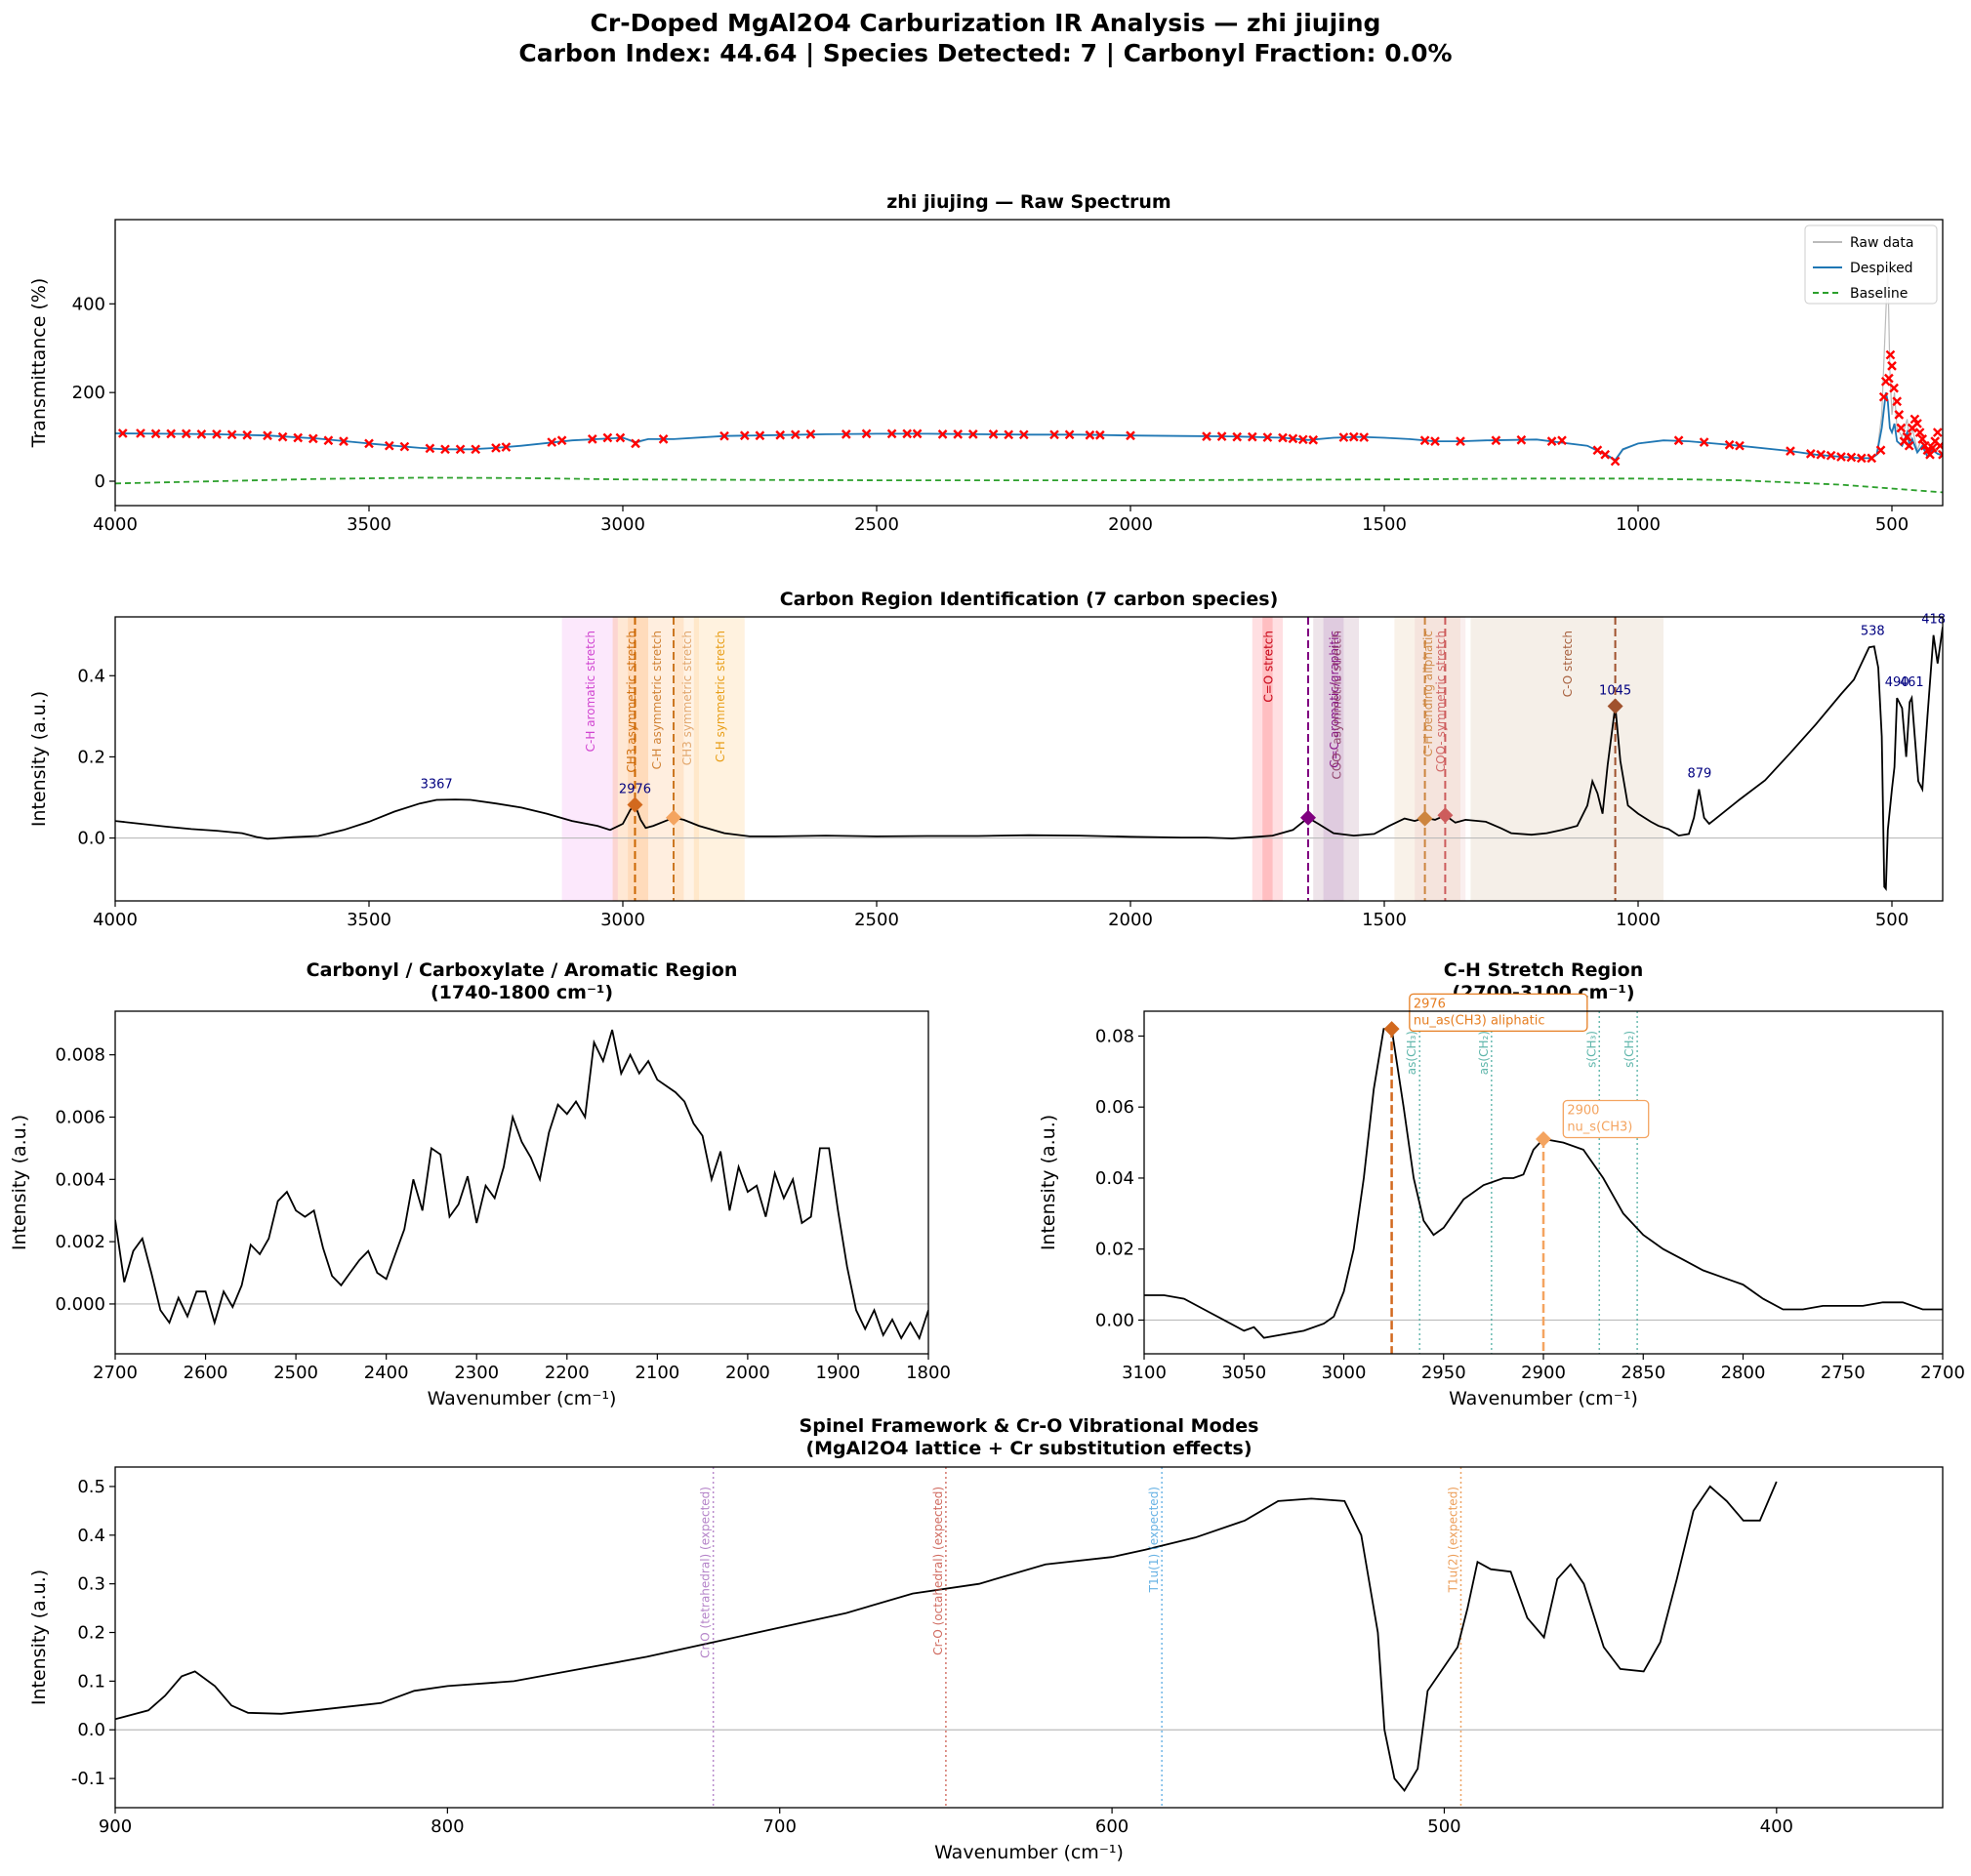  I want to click on chart-title: Carbonyl / Carboxylate / Aromatic Region, so click(522, 970).